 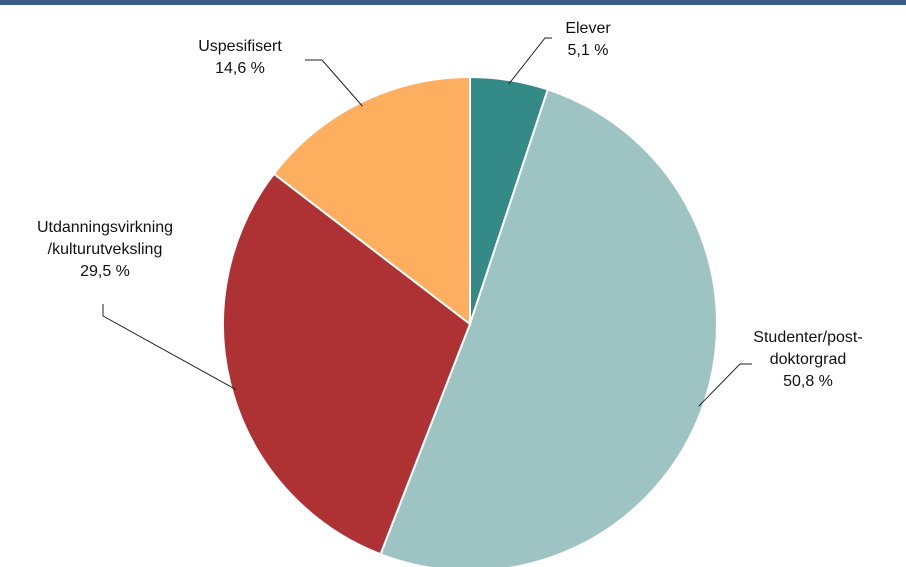 I want to click on slice-label: Elever 5,1 %, so click(x=587, y=40).